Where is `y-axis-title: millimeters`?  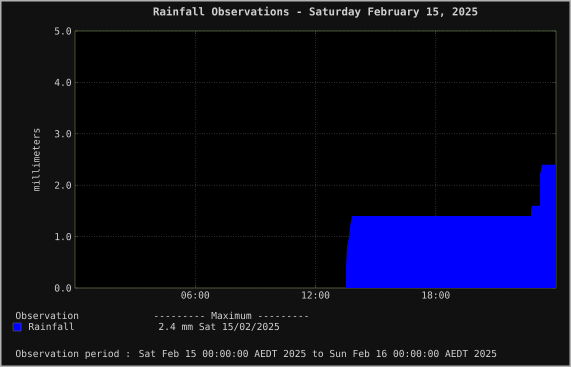
y-axis-title: millimeters is located at coordinates (36, 159).